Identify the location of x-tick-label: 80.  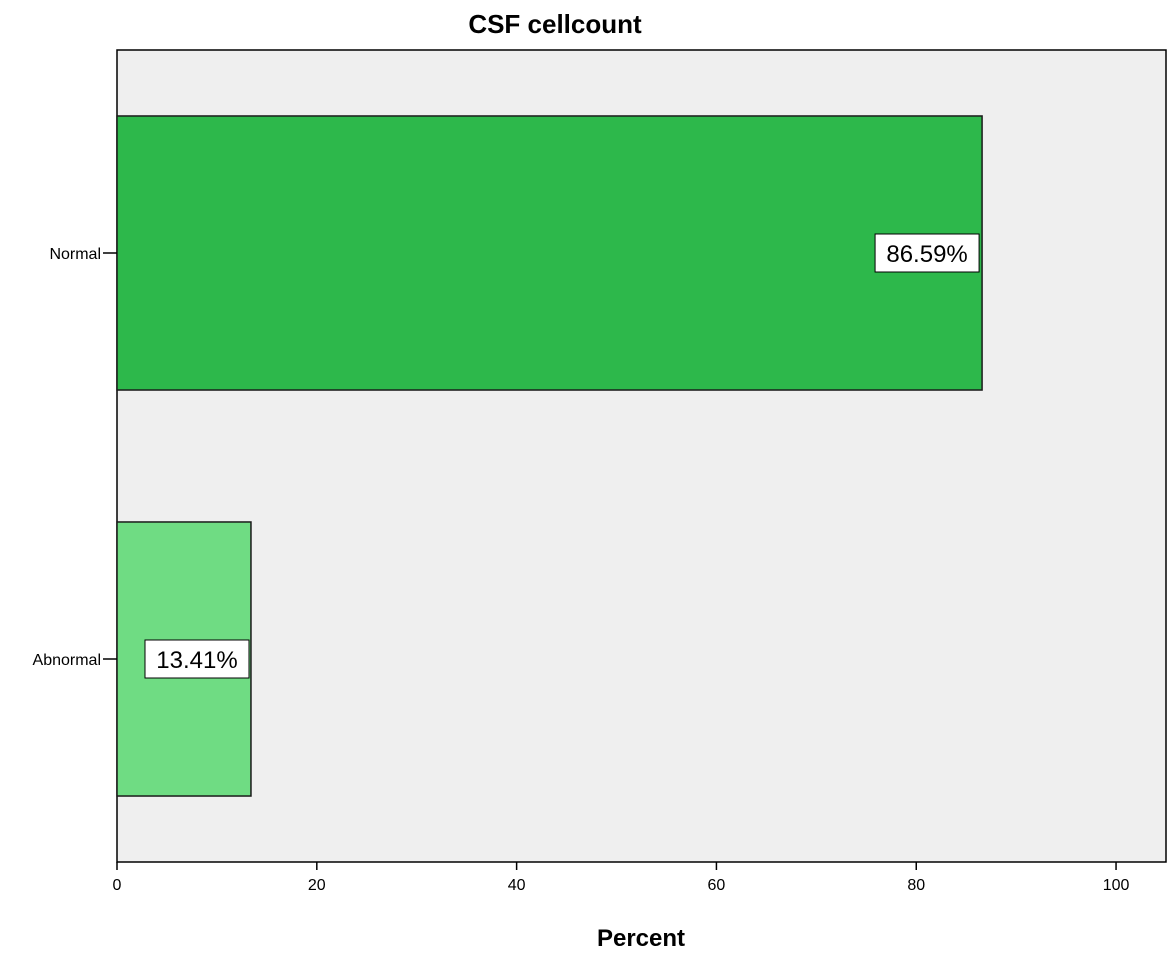
(916, 885).